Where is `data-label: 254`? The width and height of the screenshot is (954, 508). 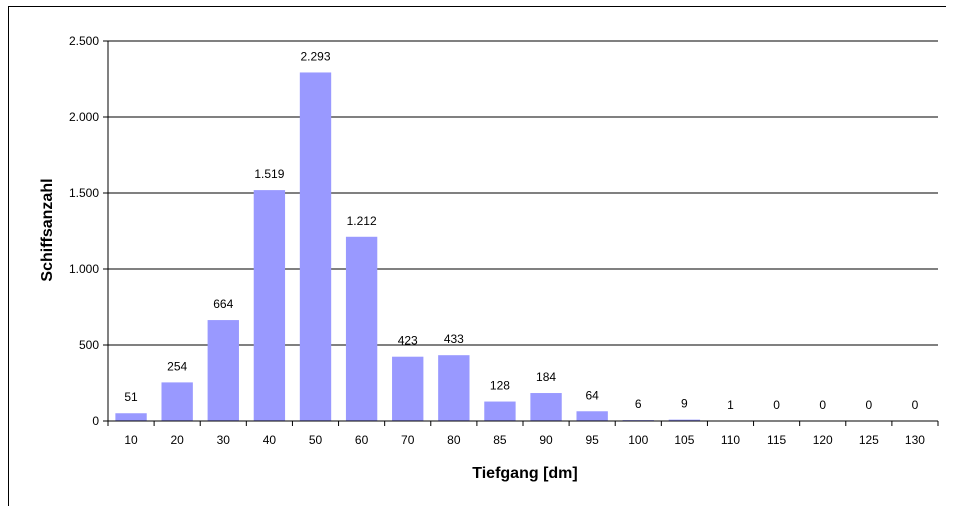
data-label: 254 is located at coordinates (177, 366).